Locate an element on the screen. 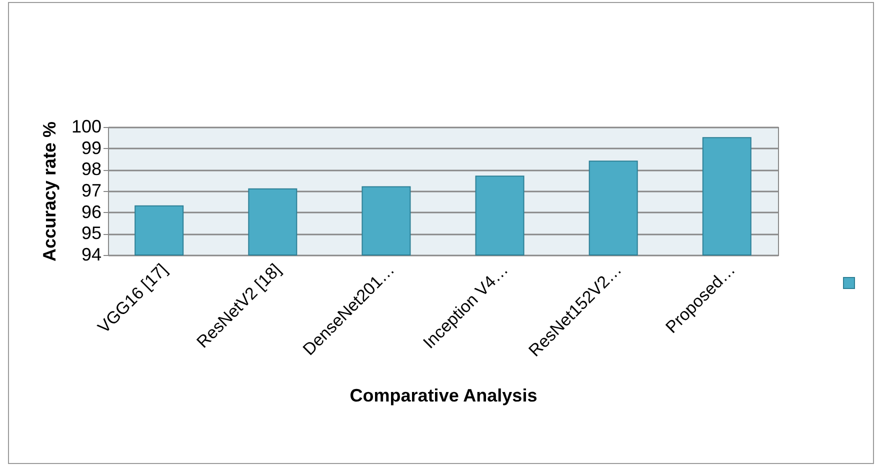 Image resolution: width=882 pixels, height=470 pixels. y-tick-label: 97 is located at coordinates (91, 190).